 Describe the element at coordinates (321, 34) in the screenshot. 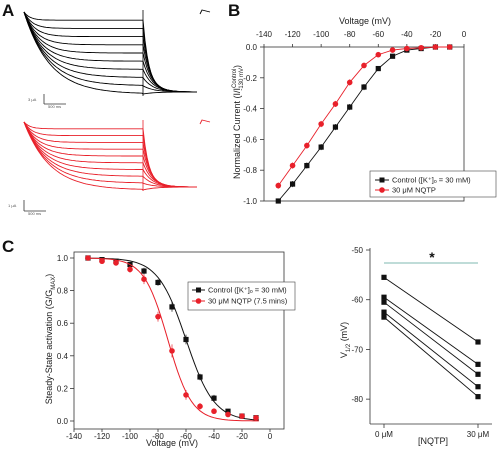

I see `iv-x-tick-label: -100` at that location.